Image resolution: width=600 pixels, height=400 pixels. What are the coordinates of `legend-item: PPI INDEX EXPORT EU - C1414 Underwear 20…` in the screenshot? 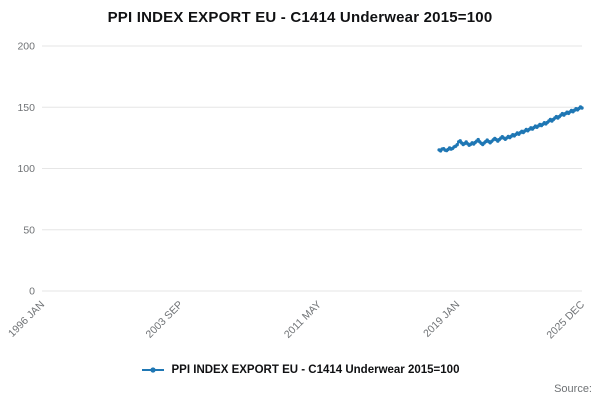 It's located at (300, 370).